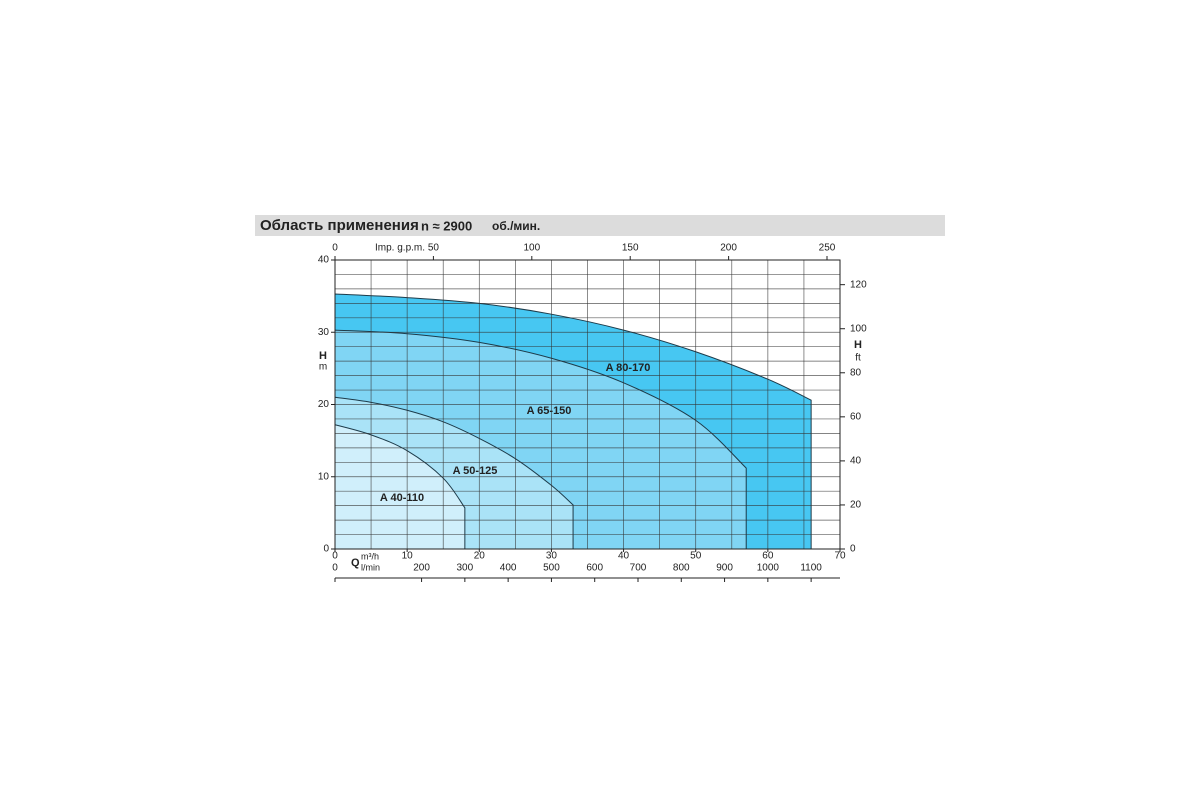 The height and width of the screenshot is (800, 1200). Describe the element at coordinates (339, 225) in the screenshot. I see `chart-title: Область применения` at that location.